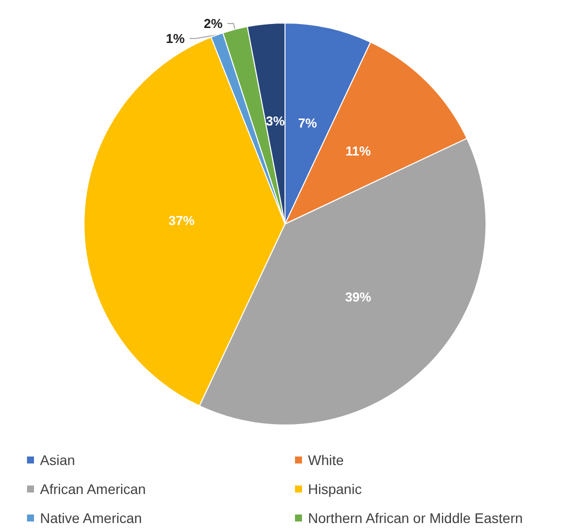 The height and width of the screenshot is (529, 562). I want to click on legend-label: Asian, so click(58, 460).